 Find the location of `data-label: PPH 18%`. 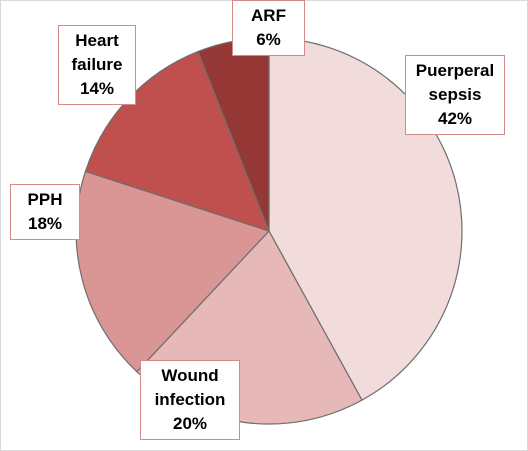

data-label: PPH 18% is located at coordinates (45, 212).